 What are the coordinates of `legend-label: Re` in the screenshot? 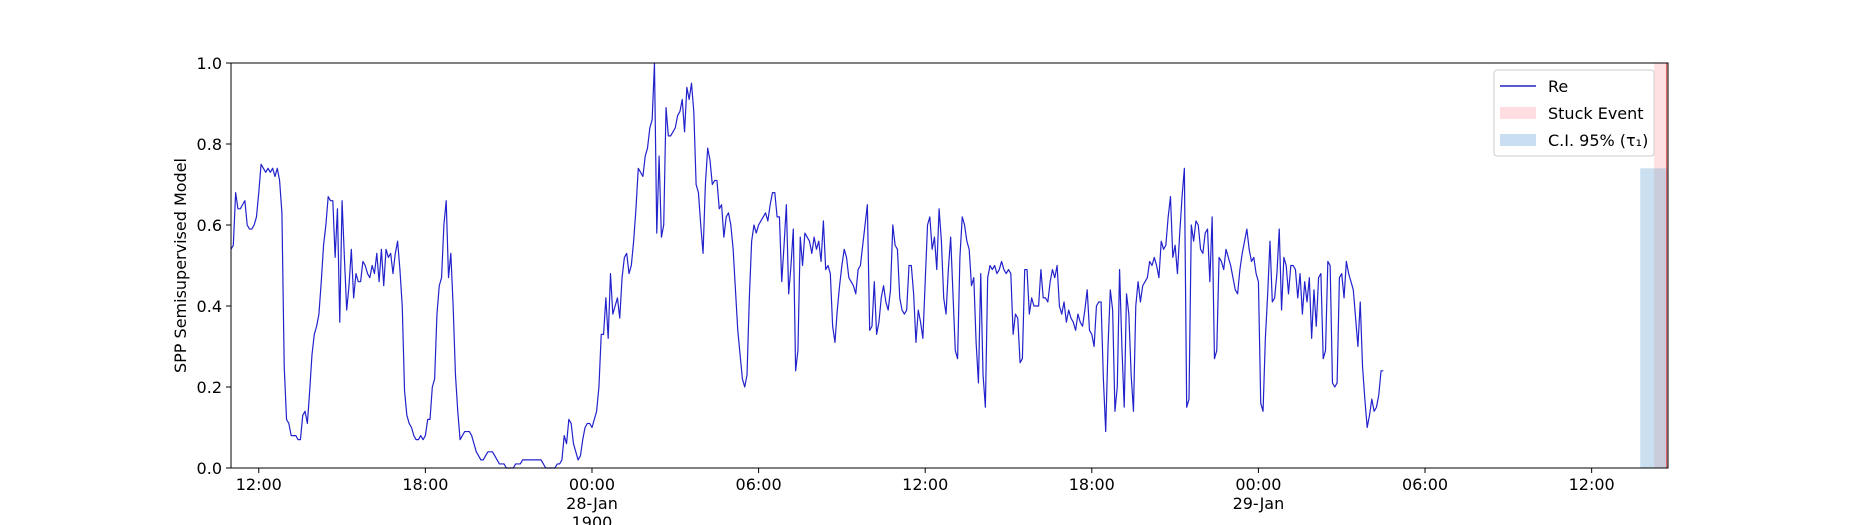 It's located at (1558, 86).